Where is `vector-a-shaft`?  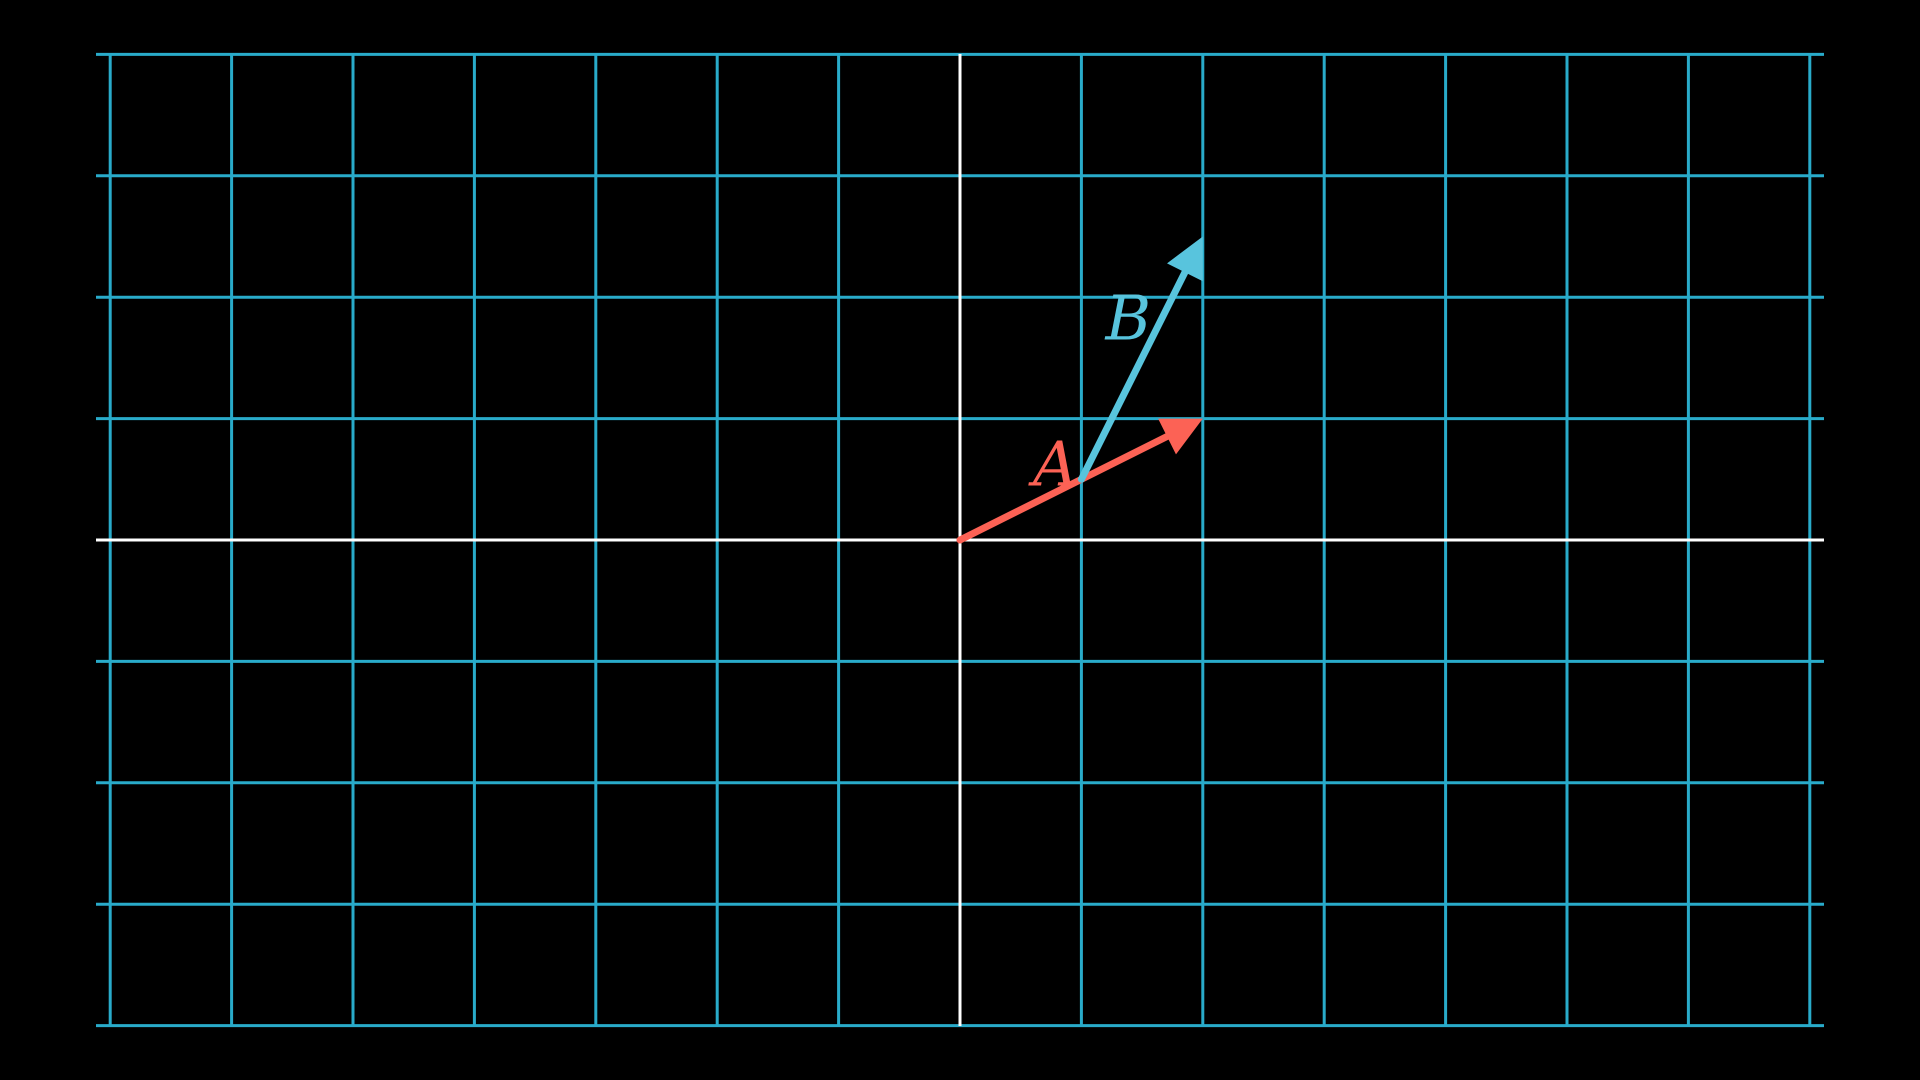 vector-a-shaft is located at coordinates (1063, 488).